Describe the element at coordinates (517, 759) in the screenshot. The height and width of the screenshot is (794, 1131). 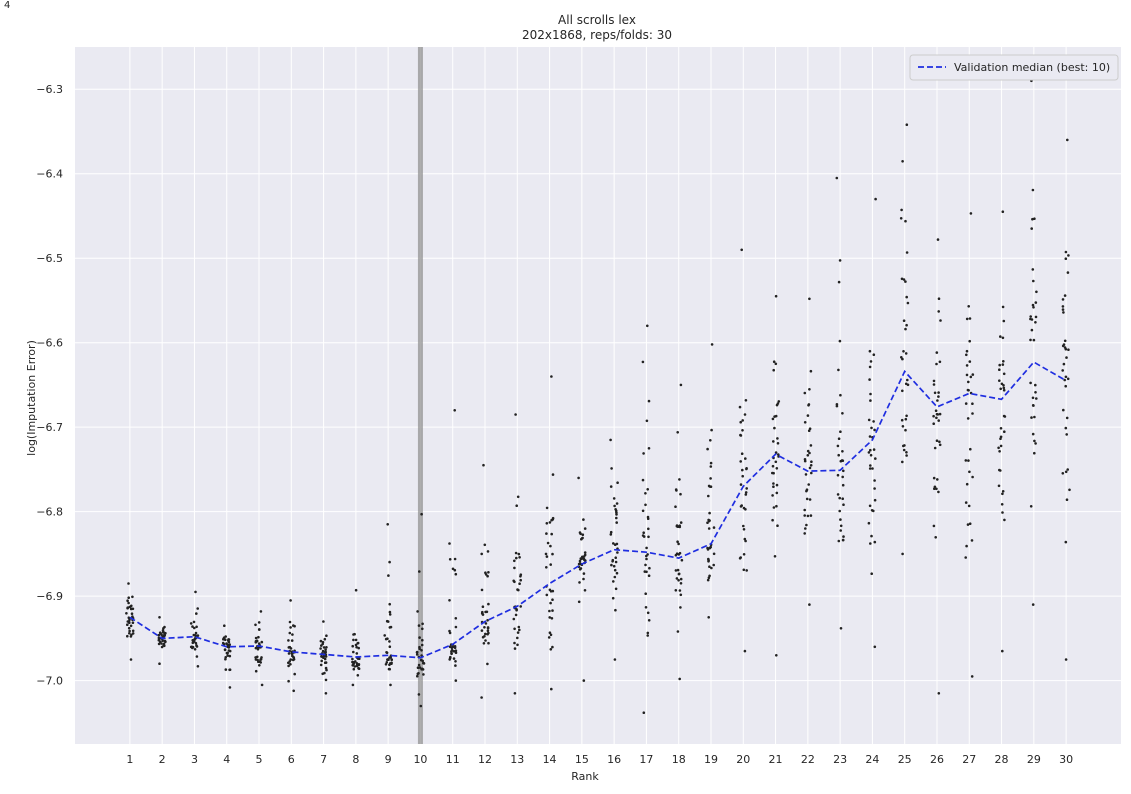
I see `x-tick-label: 13` at that location.